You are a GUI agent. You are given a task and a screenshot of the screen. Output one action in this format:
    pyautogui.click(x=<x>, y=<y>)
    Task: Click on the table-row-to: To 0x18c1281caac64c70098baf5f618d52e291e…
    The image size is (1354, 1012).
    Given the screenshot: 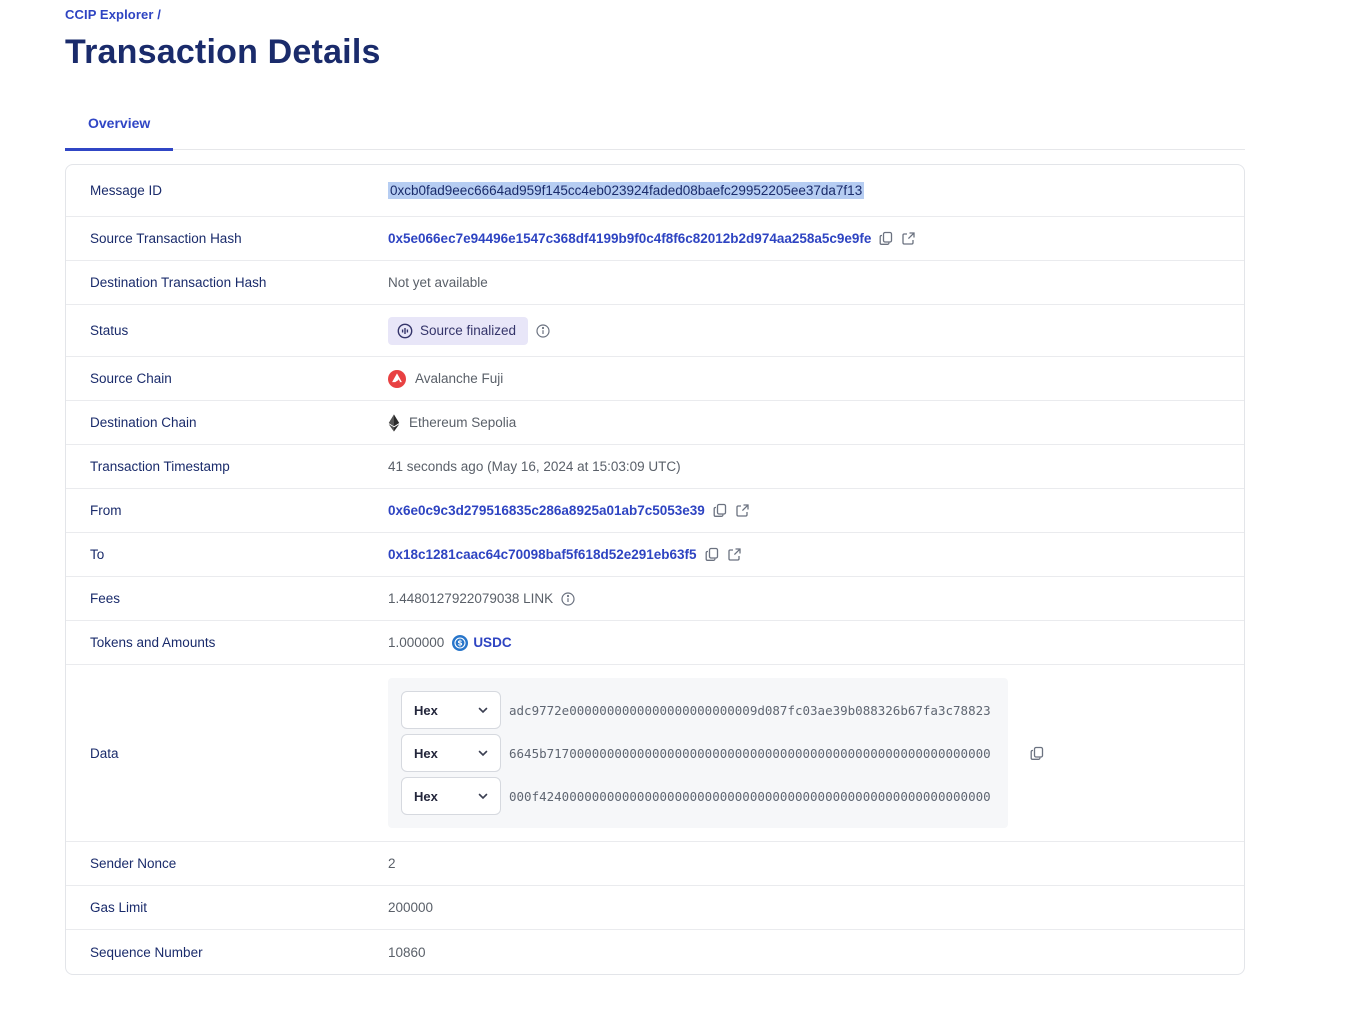 What is the action you would take?
    pyautogui.click(x=655, y=555)
    